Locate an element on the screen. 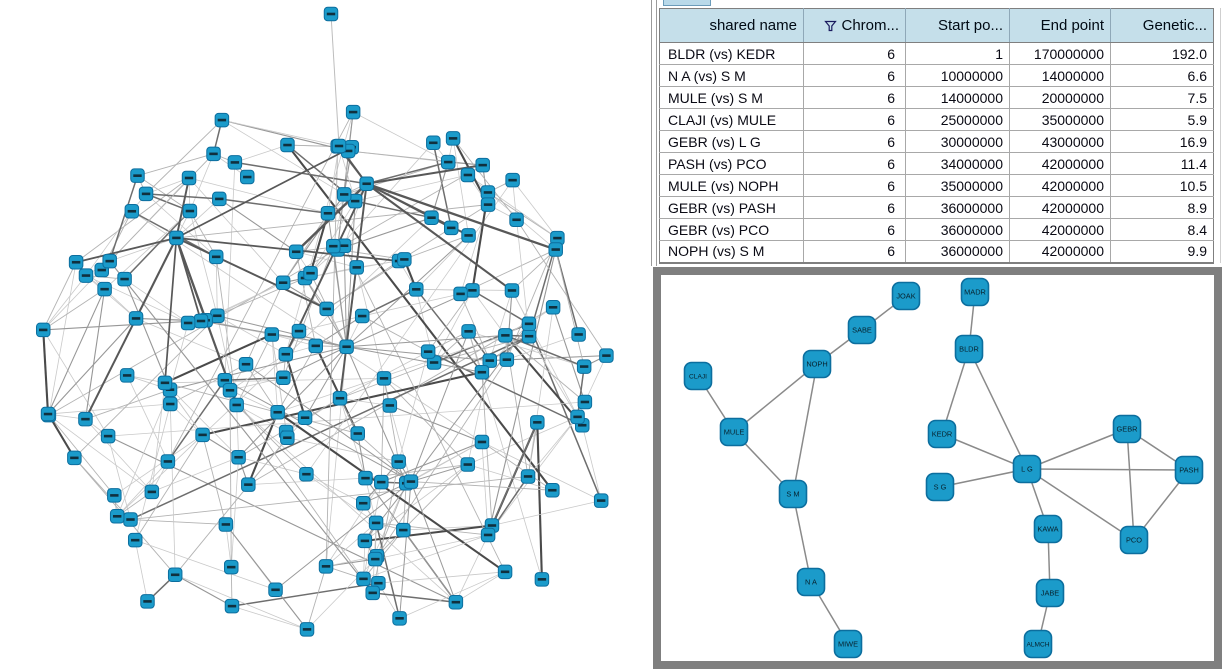 The image size is (1222, 669). network-node-MIWE: MIWE is located at coordinates (848, 644).